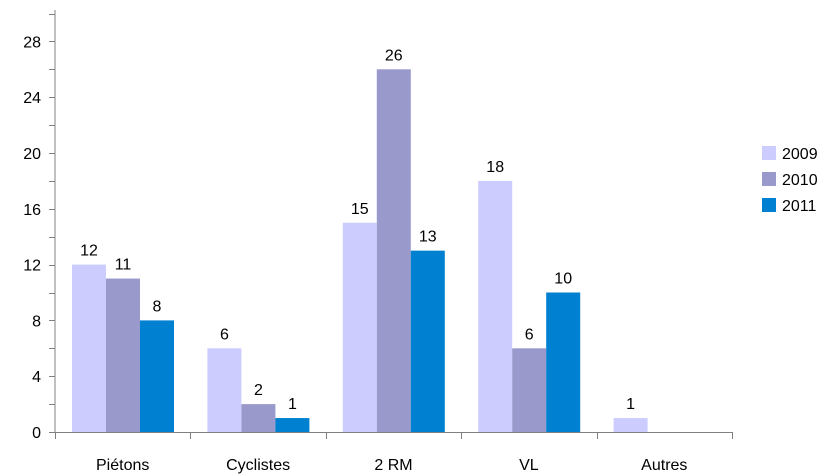 This screenshot has width=836, height=476. What do you see at coordinates (769, 153) in the screenshot?
I see `legend-swatch-2009` at bounding box center [769, 153].